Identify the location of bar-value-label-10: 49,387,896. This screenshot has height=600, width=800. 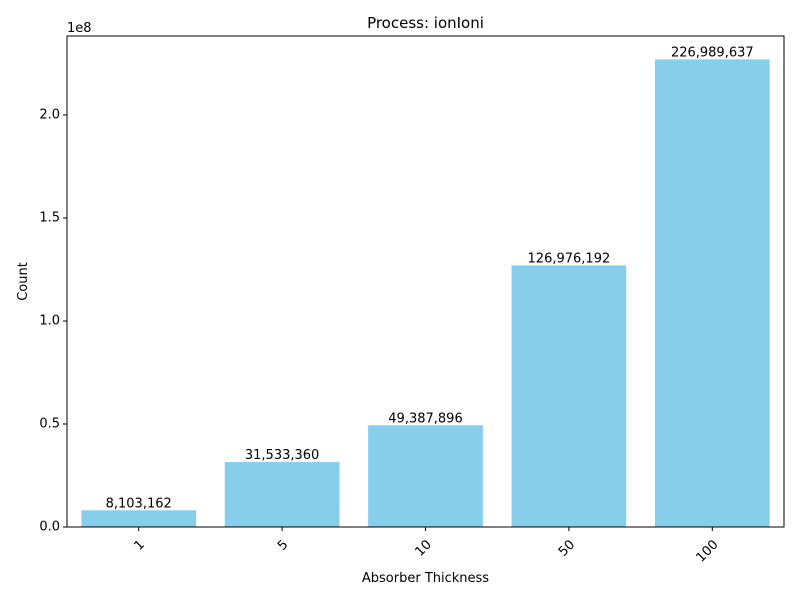
(425, 418).